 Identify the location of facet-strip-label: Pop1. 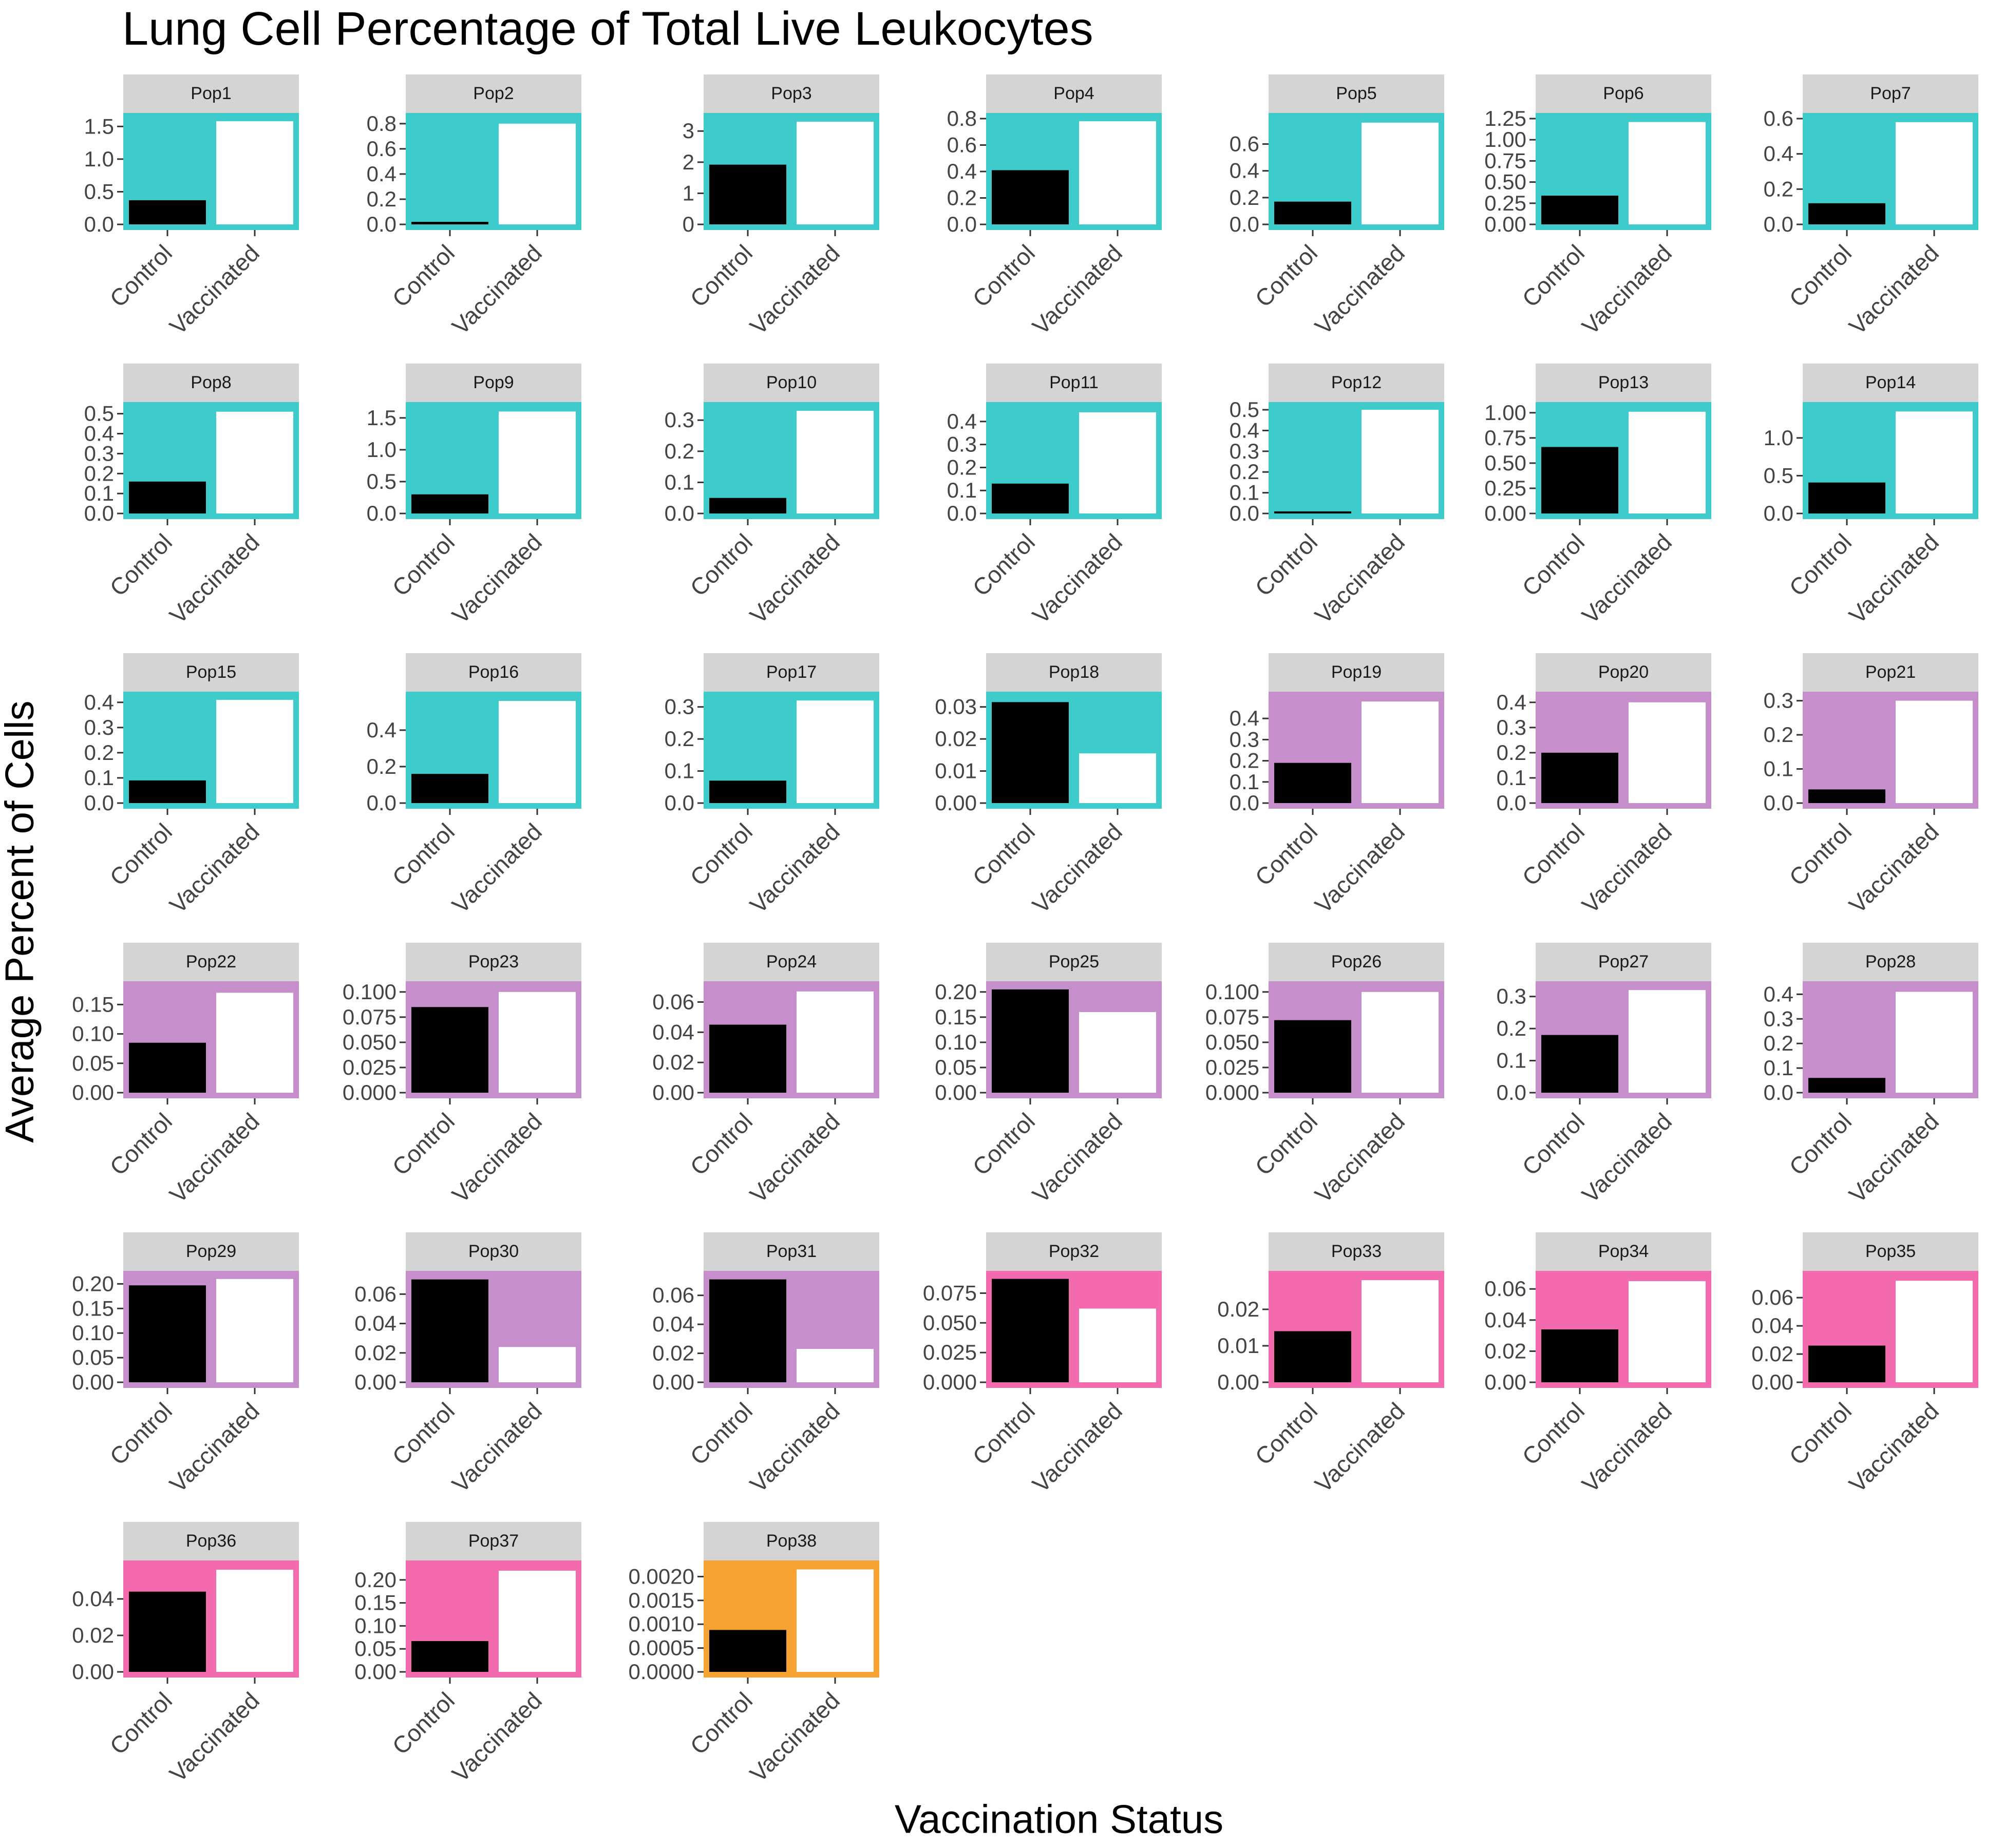
(211, 93).